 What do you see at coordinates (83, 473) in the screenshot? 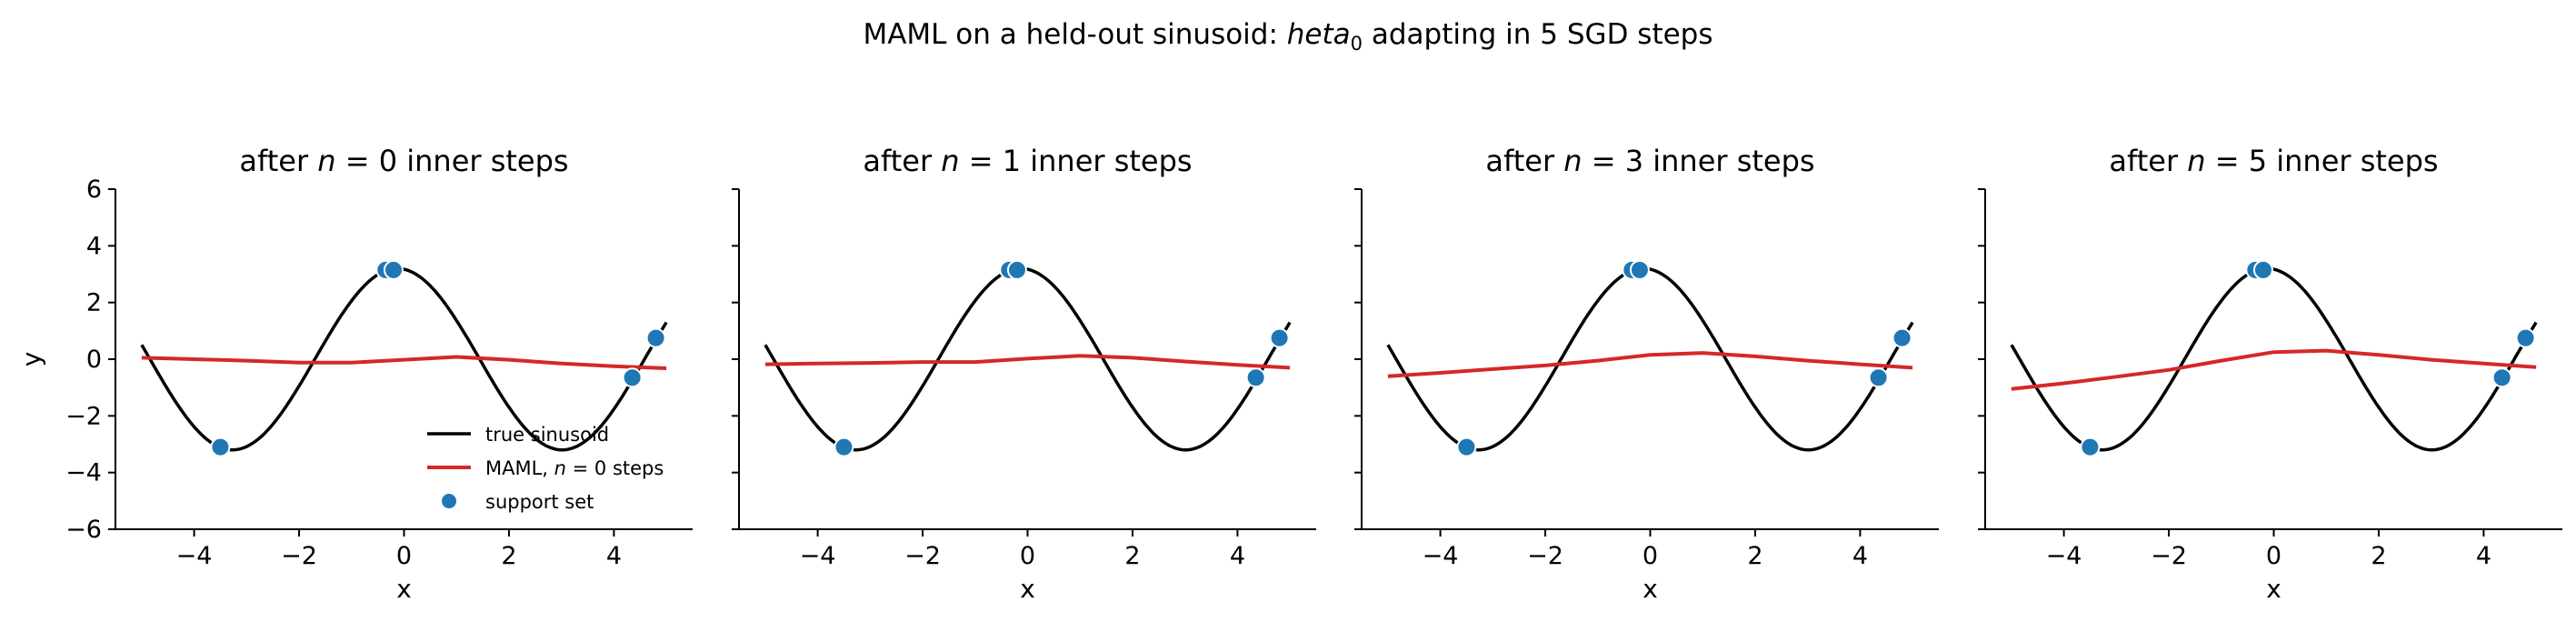
I see `y-tick-label: −4` at bounding box center [83, 473].